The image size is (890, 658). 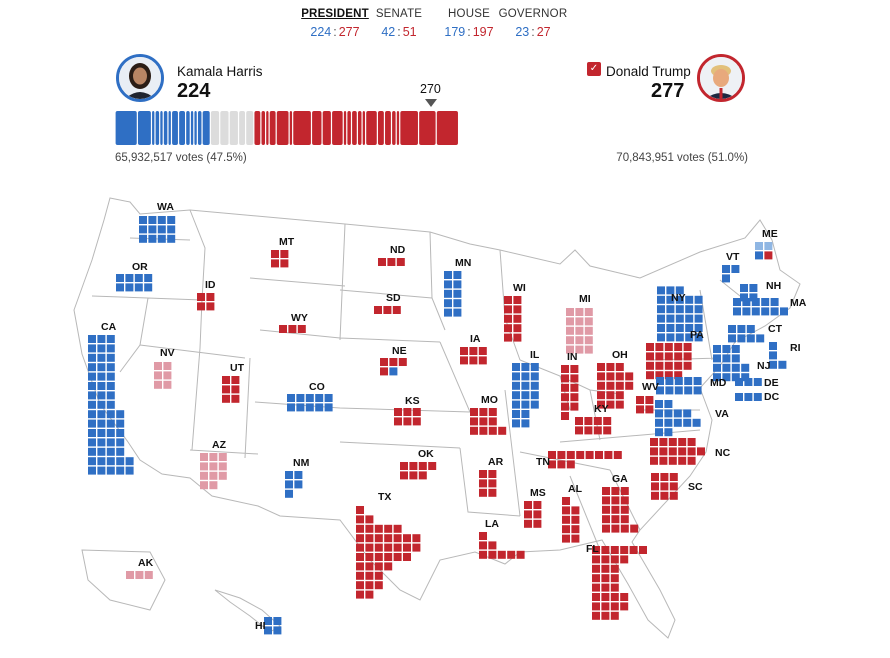 What do you see at coordinates (746, 311) in the screenshot?
I see `electoral-vote-tile-ma` at bounding box center [746, 311].